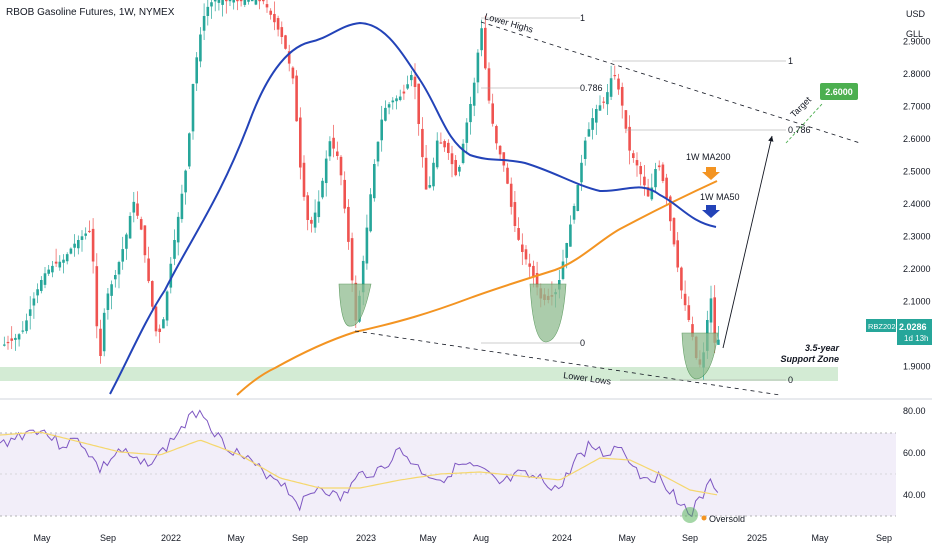 The image size is (932, 550). Describe the element at coordinates (917, 204) in the screenshot. I see `price-tick-label: 2.4000` at that location.